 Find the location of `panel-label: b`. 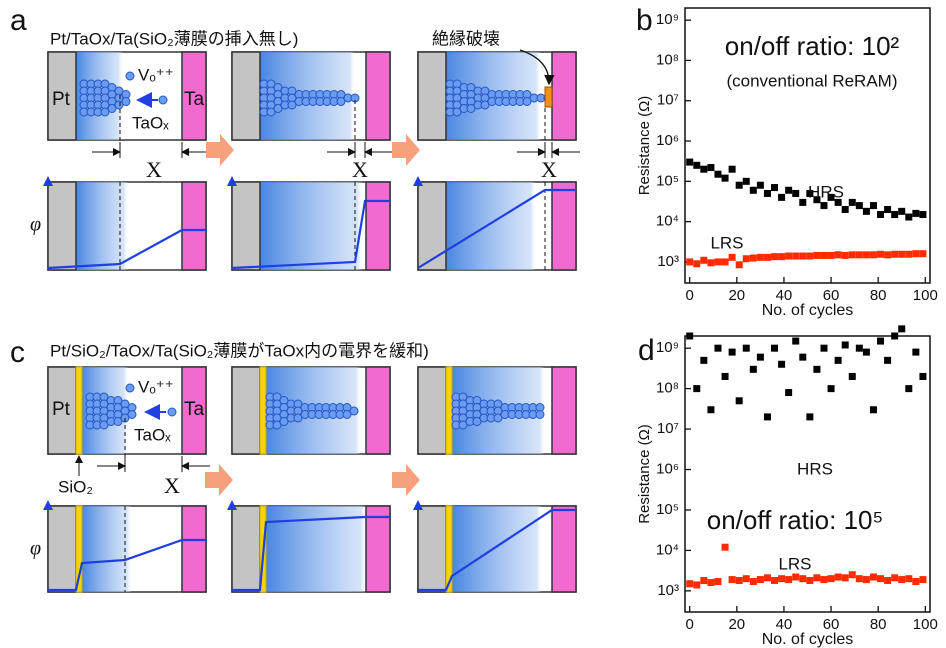

panel-label: b is located at coordinates (644, 20).